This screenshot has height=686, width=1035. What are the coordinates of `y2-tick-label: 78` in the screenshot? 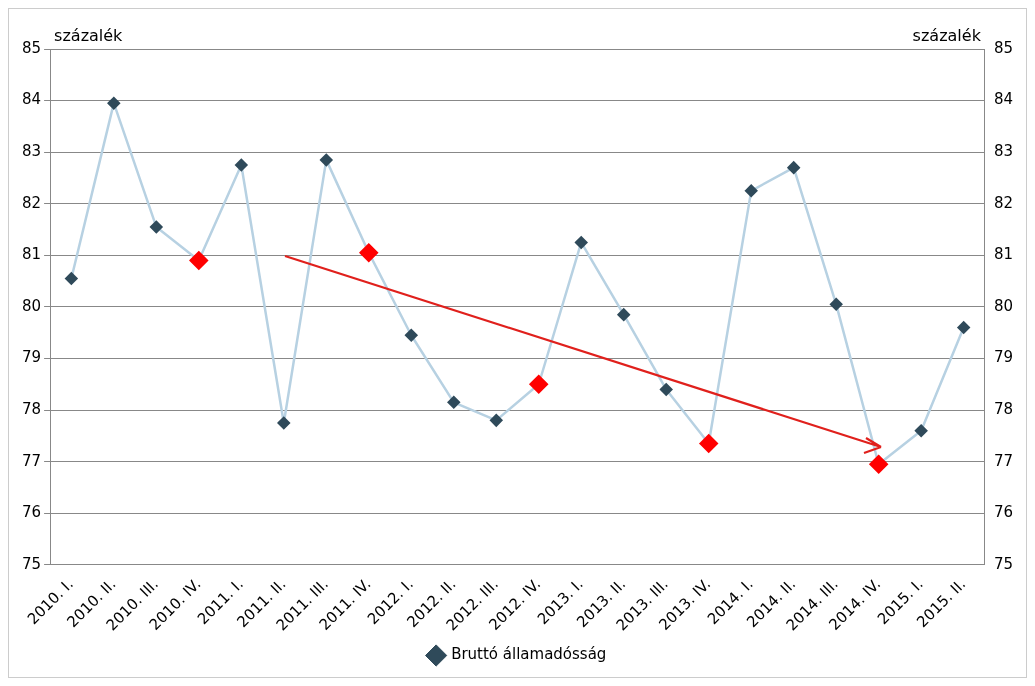 It's located at (1003, 408).